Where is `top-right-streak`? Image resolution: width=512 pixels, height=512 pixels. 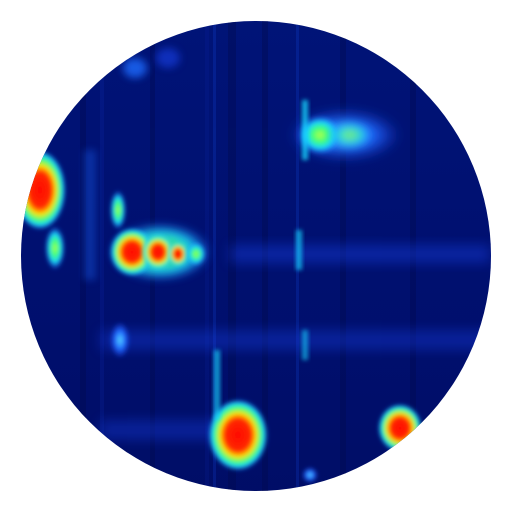 top-right-streak is located at coordinates (345, 130).